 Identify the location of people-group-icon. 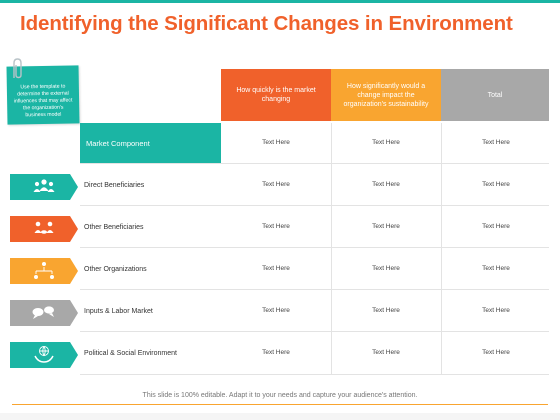
(44, 185).